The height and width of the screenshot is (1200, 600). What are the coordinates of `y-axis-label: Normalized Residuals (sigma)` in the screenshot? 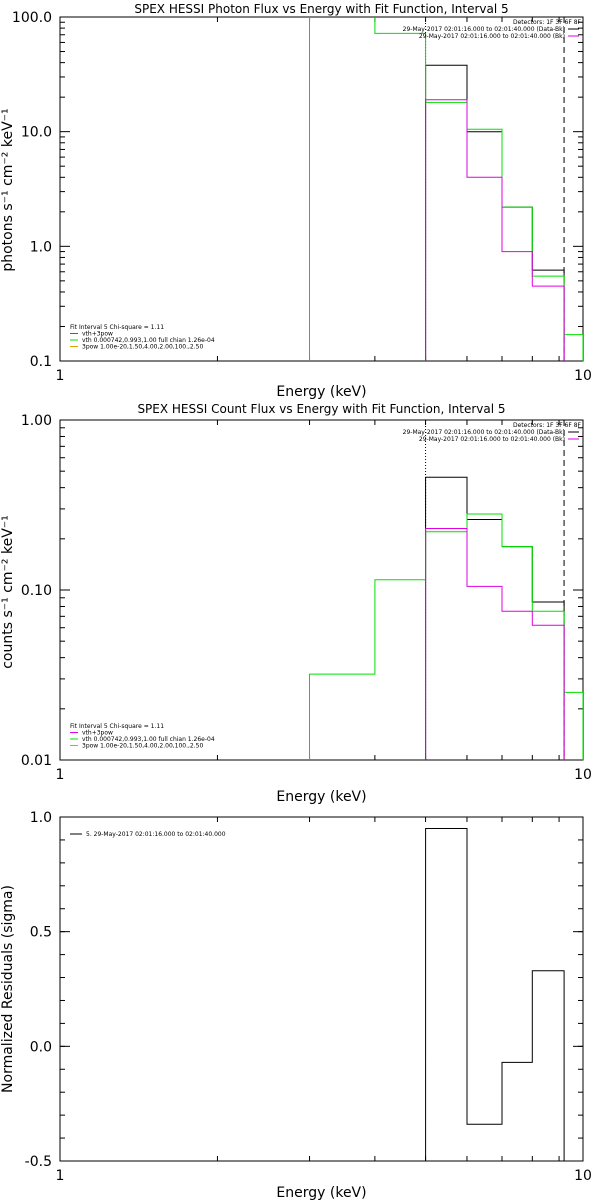 It's located at (8, 989).